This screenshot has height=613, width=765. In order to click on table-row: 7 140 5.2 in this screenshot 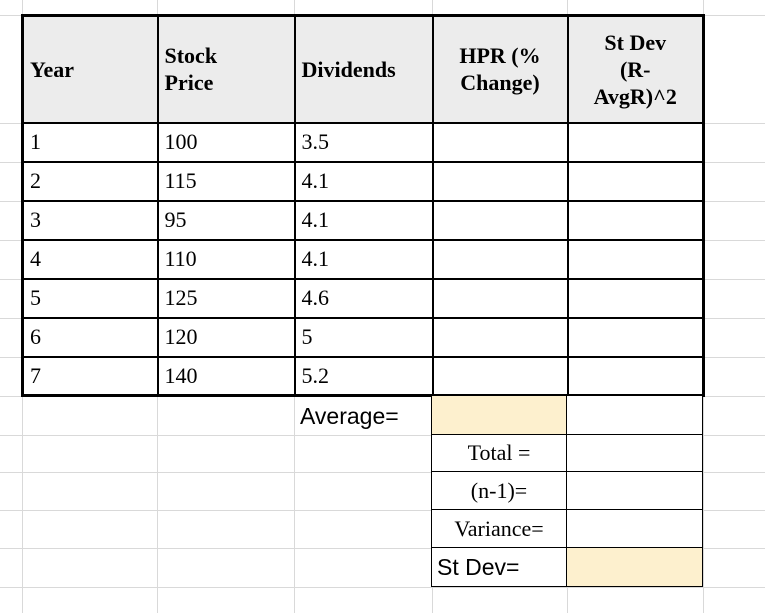, I will do `click(363, 376)`.